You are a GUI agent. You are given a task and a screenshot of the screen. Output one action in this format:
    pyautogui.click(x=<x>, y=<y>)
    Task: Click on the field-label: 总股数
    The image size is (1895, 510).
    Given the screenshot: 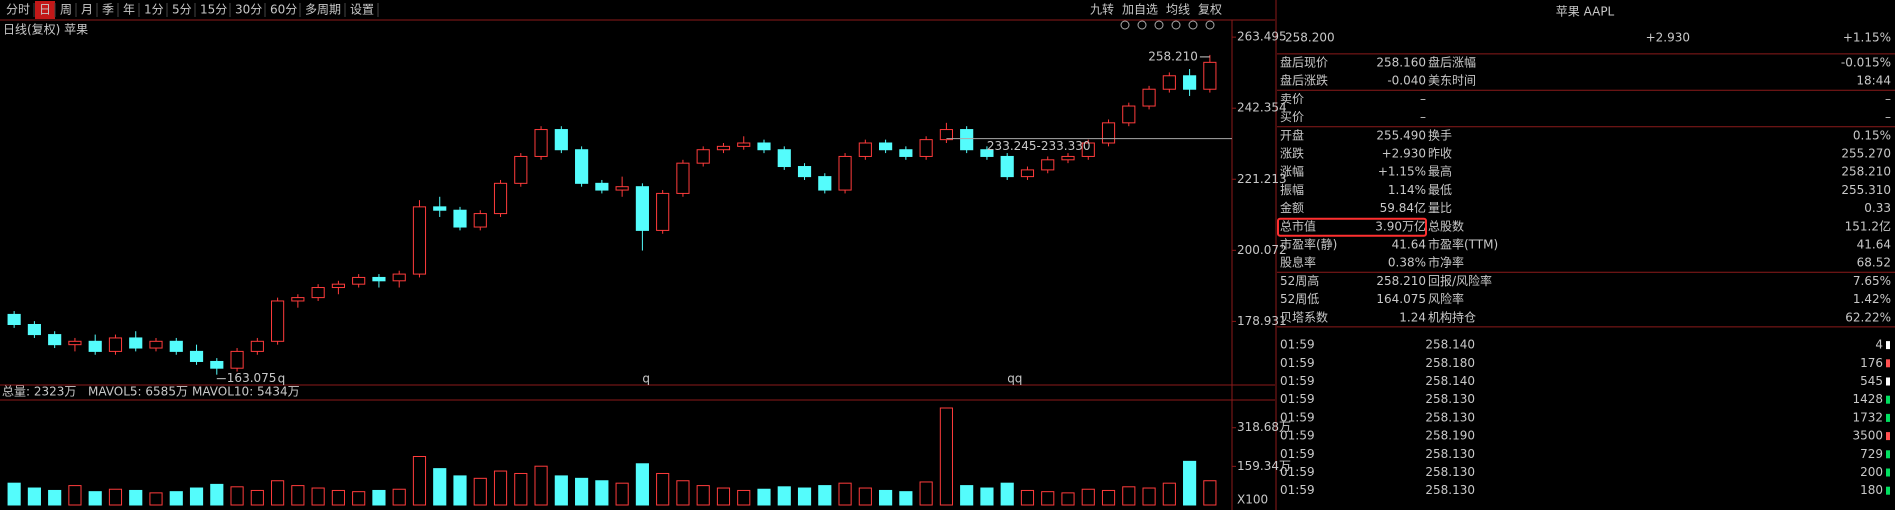 What is the action you would take?
    pyautogui.click(x=1446, y=225)
    